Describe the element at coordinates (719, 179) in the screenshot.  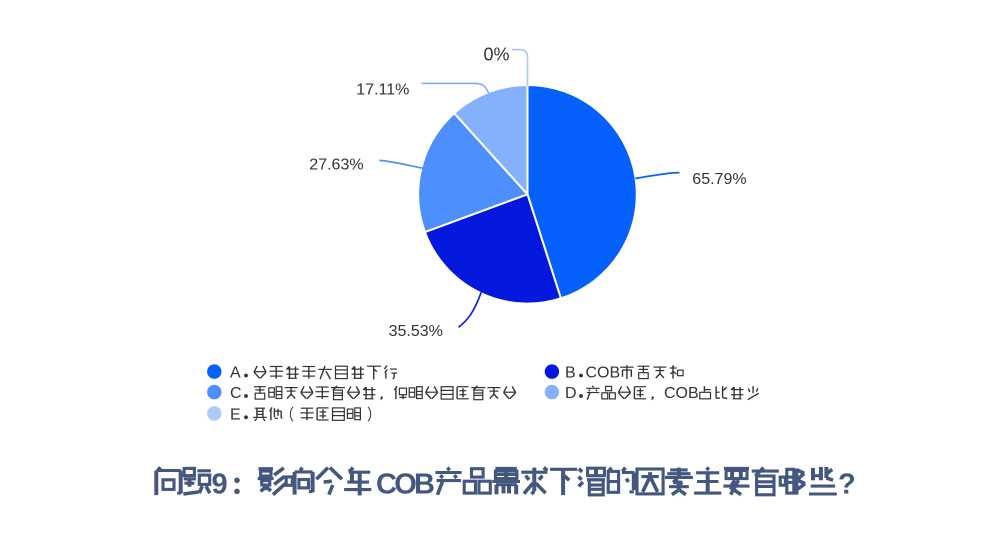
I see `svg-text: 65.79%` at that location.